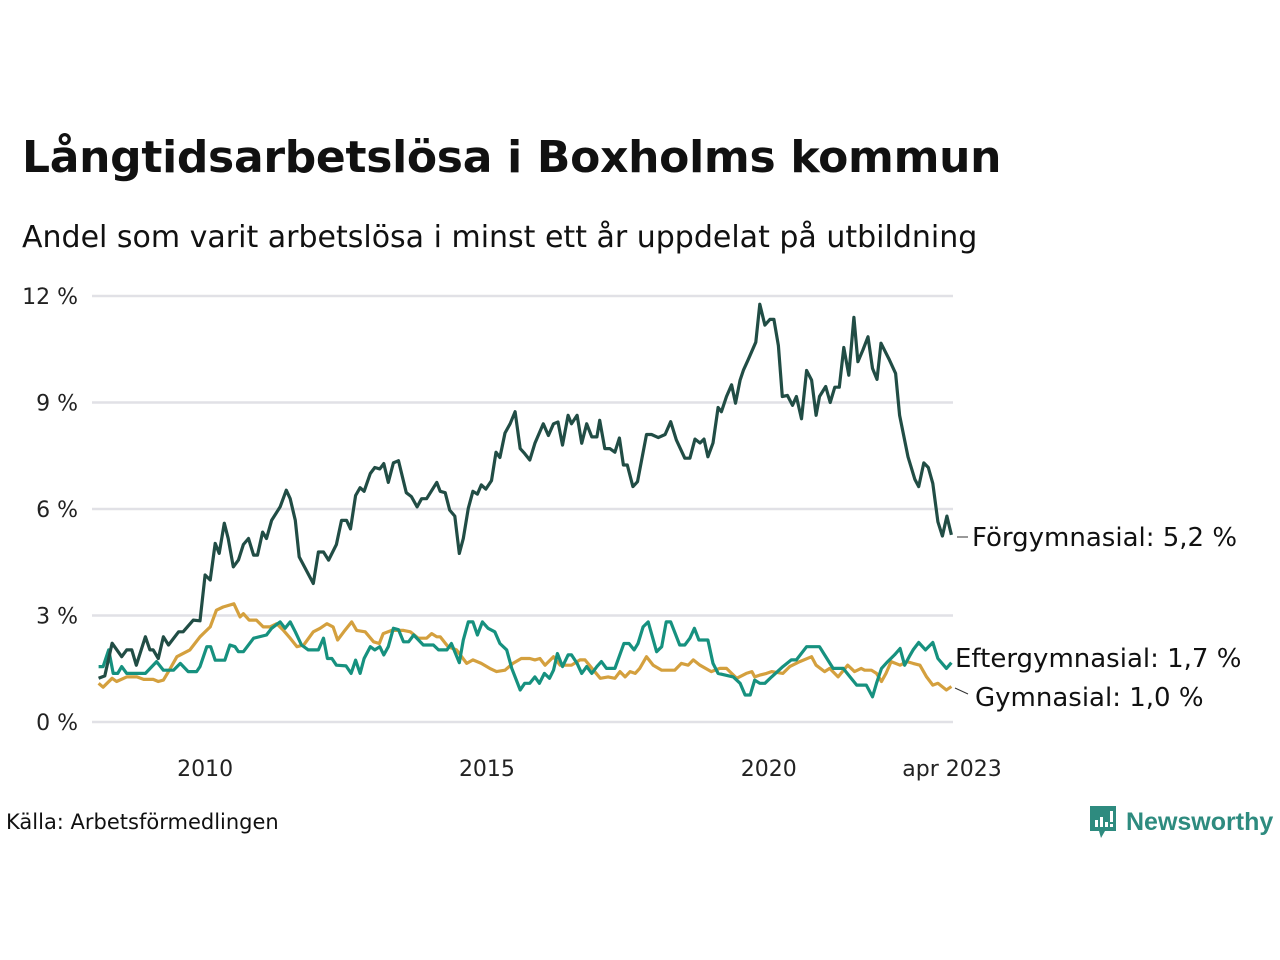  What do you see at coordinates (487, 769) in the screenshot?
I see `x-tick-label: 2015` at bounding box center [487, 769].